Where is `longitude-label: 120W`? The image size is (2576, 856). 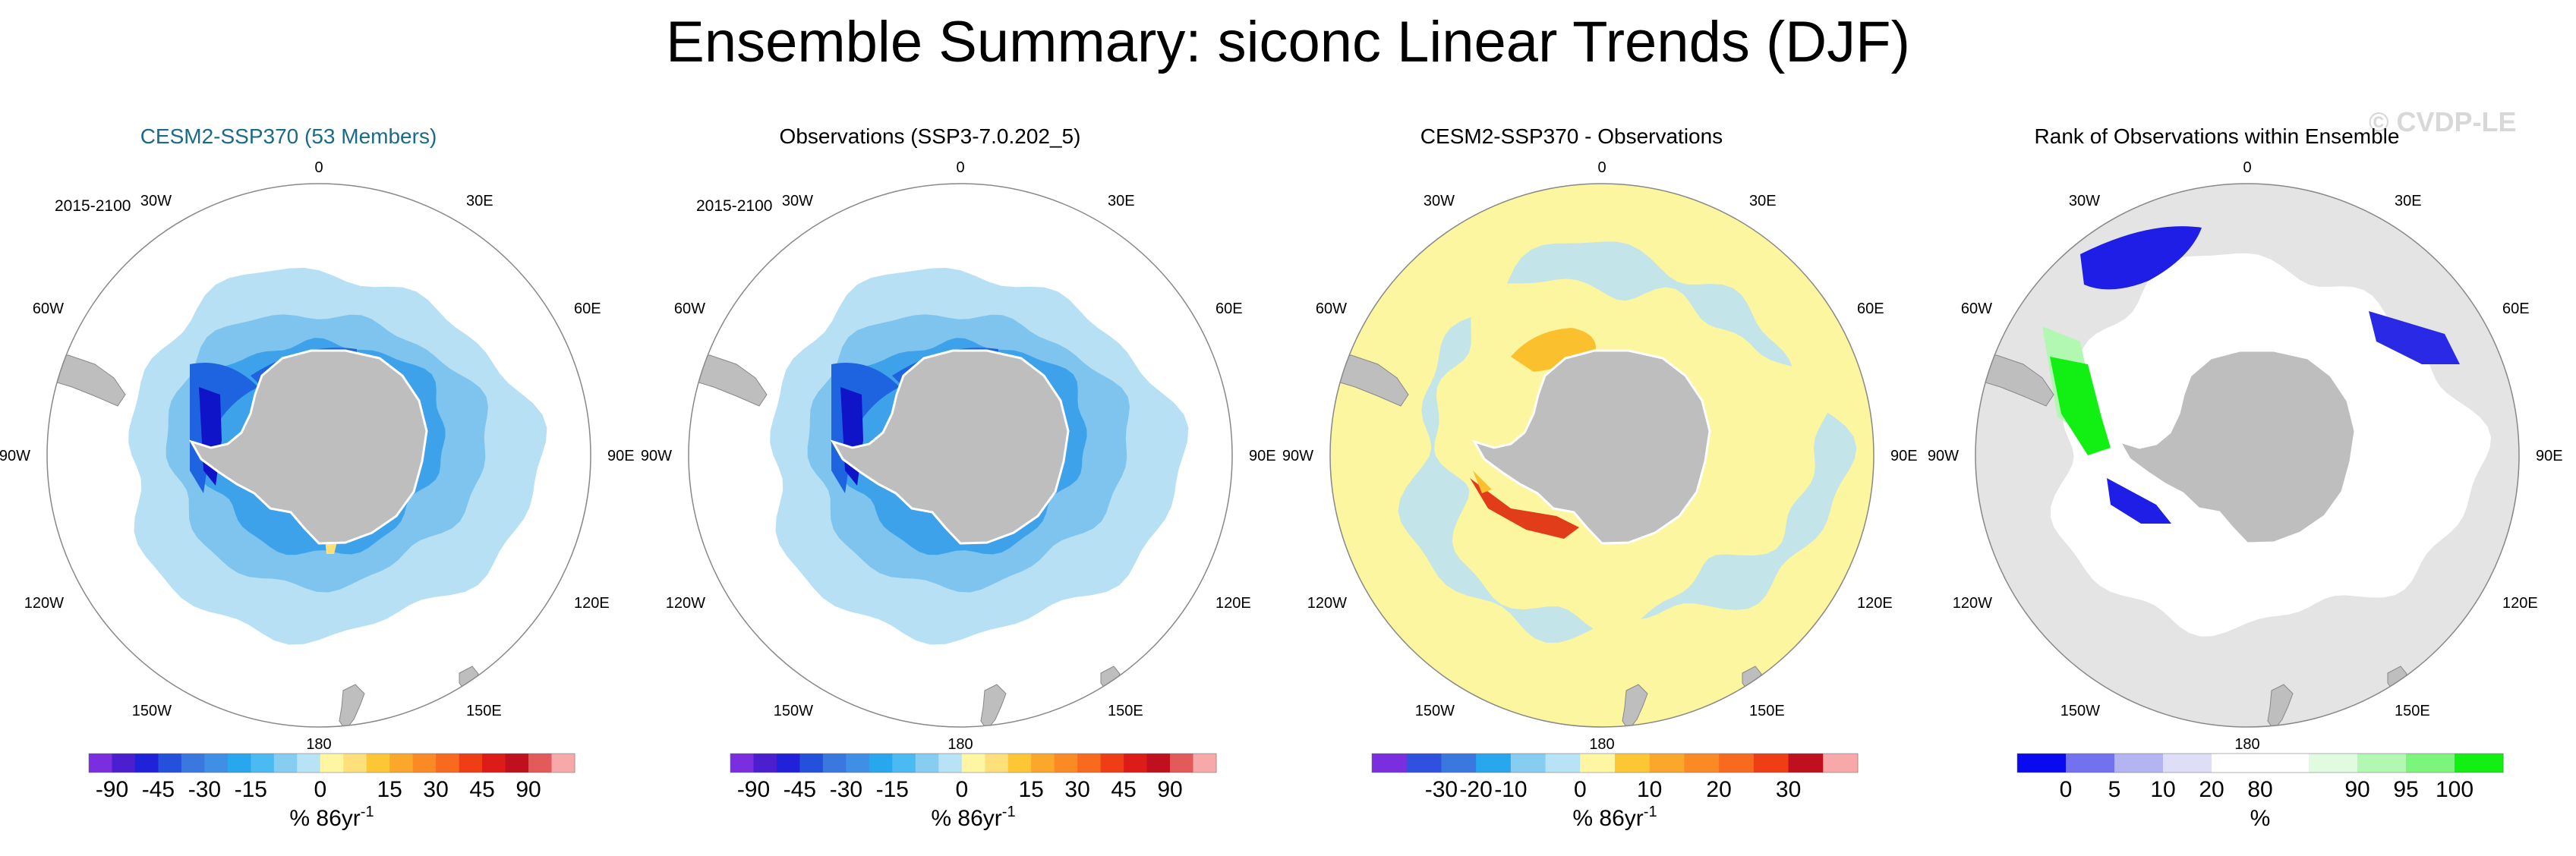 longitude-label: 120W is located at coordinates (1972, 603).